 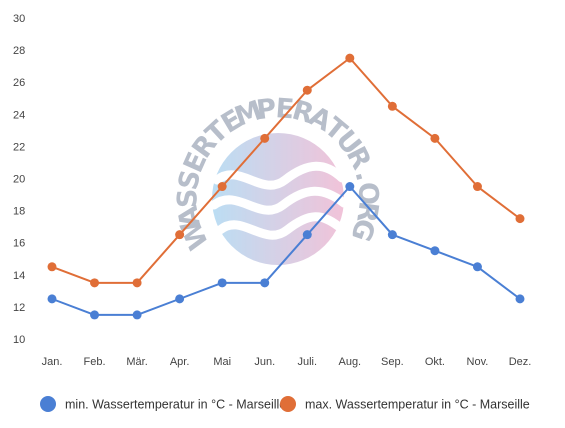 What do you see at coordinates (19, 19) in the screenshot?
I see `y-tick-label: 30` at bounding box center [19, 19].